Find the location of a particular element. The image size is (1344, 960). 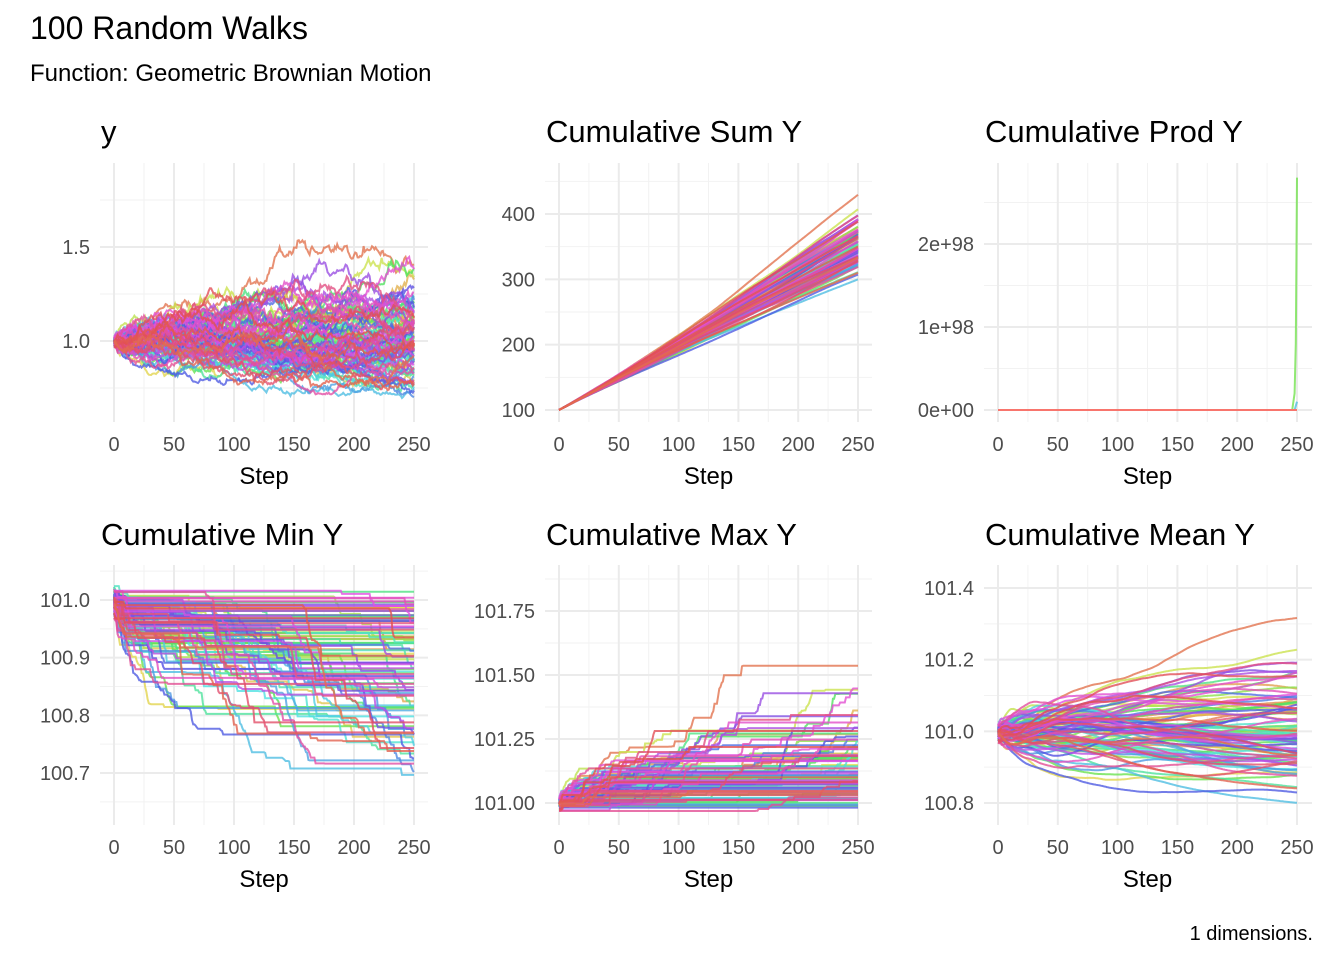

y-tick-label: 100.7 is located at coordinates (65, 774).